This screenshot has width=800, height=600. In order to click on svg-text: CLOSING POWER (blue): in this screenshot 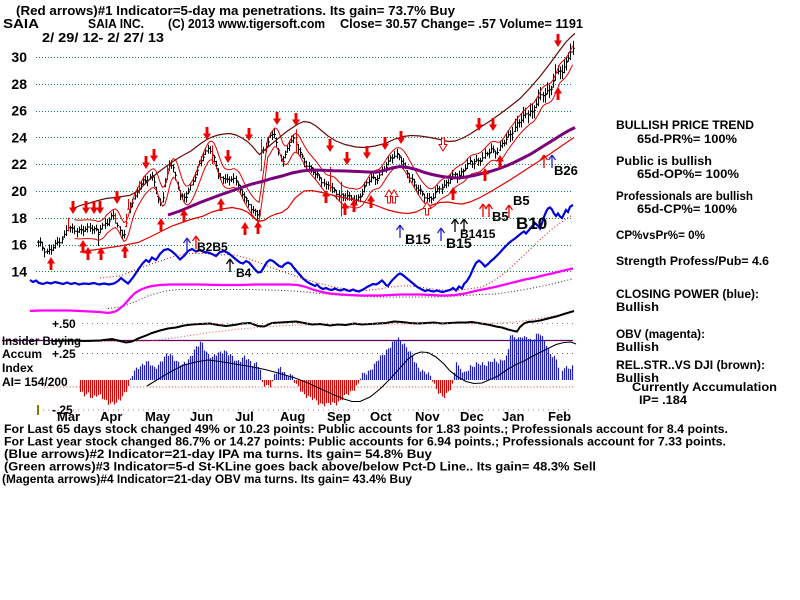, I will do `click(687, 294)`.